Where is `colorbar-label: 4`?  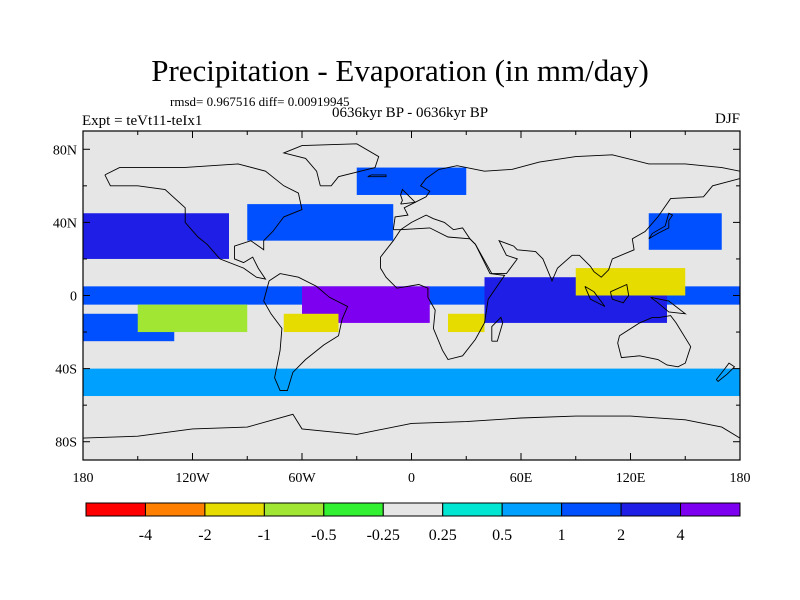 colorbar-label: 4 is located at coordinates (681, 535).